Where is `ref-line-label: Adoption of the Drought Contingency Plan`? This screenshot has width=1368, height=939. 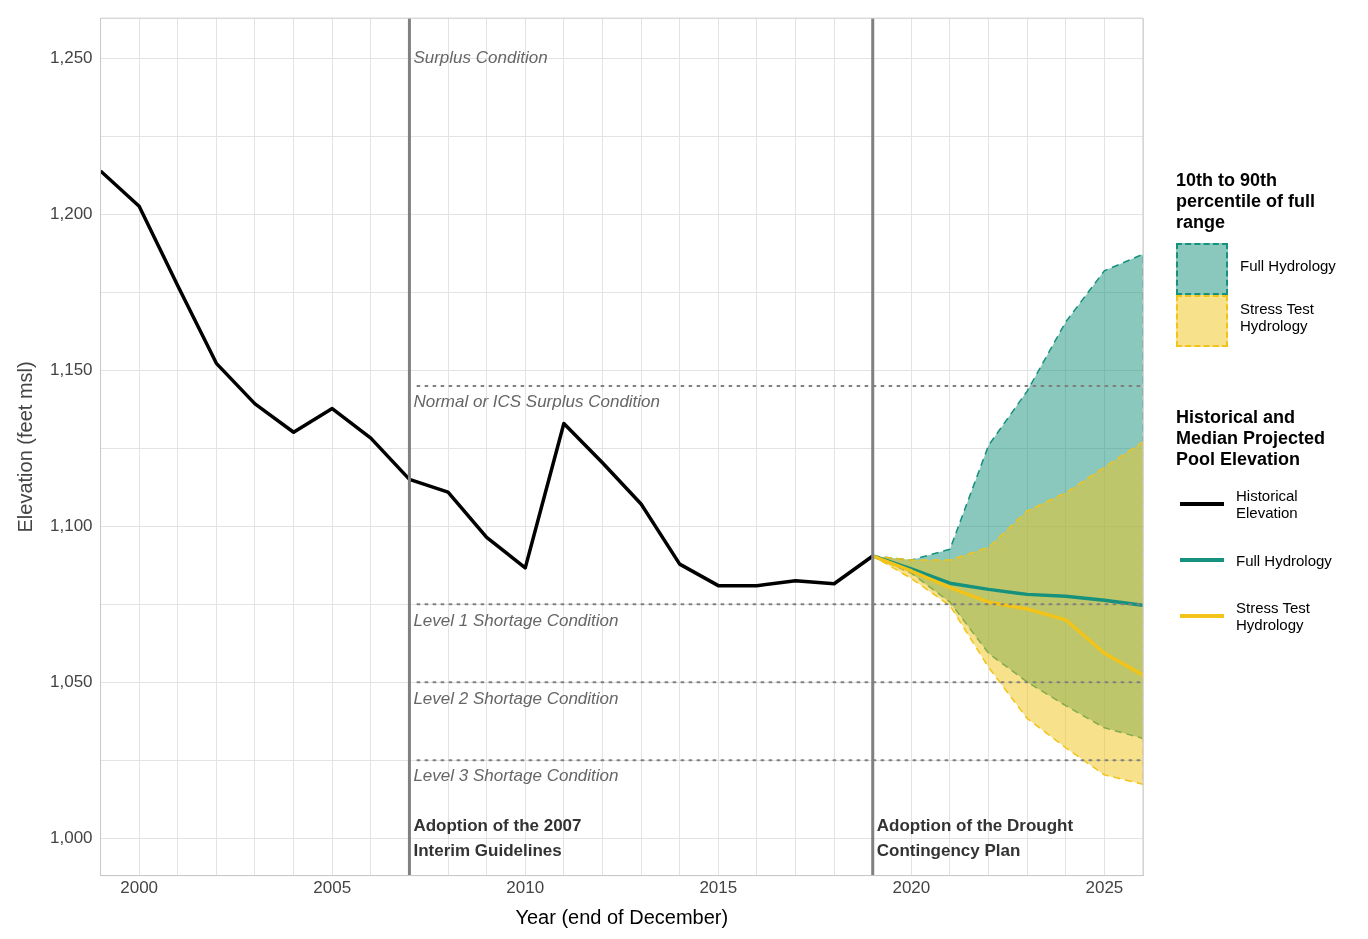
ref-line-label: Adoption of the Drought Contingency Plan is located at coordinates (975, 837).